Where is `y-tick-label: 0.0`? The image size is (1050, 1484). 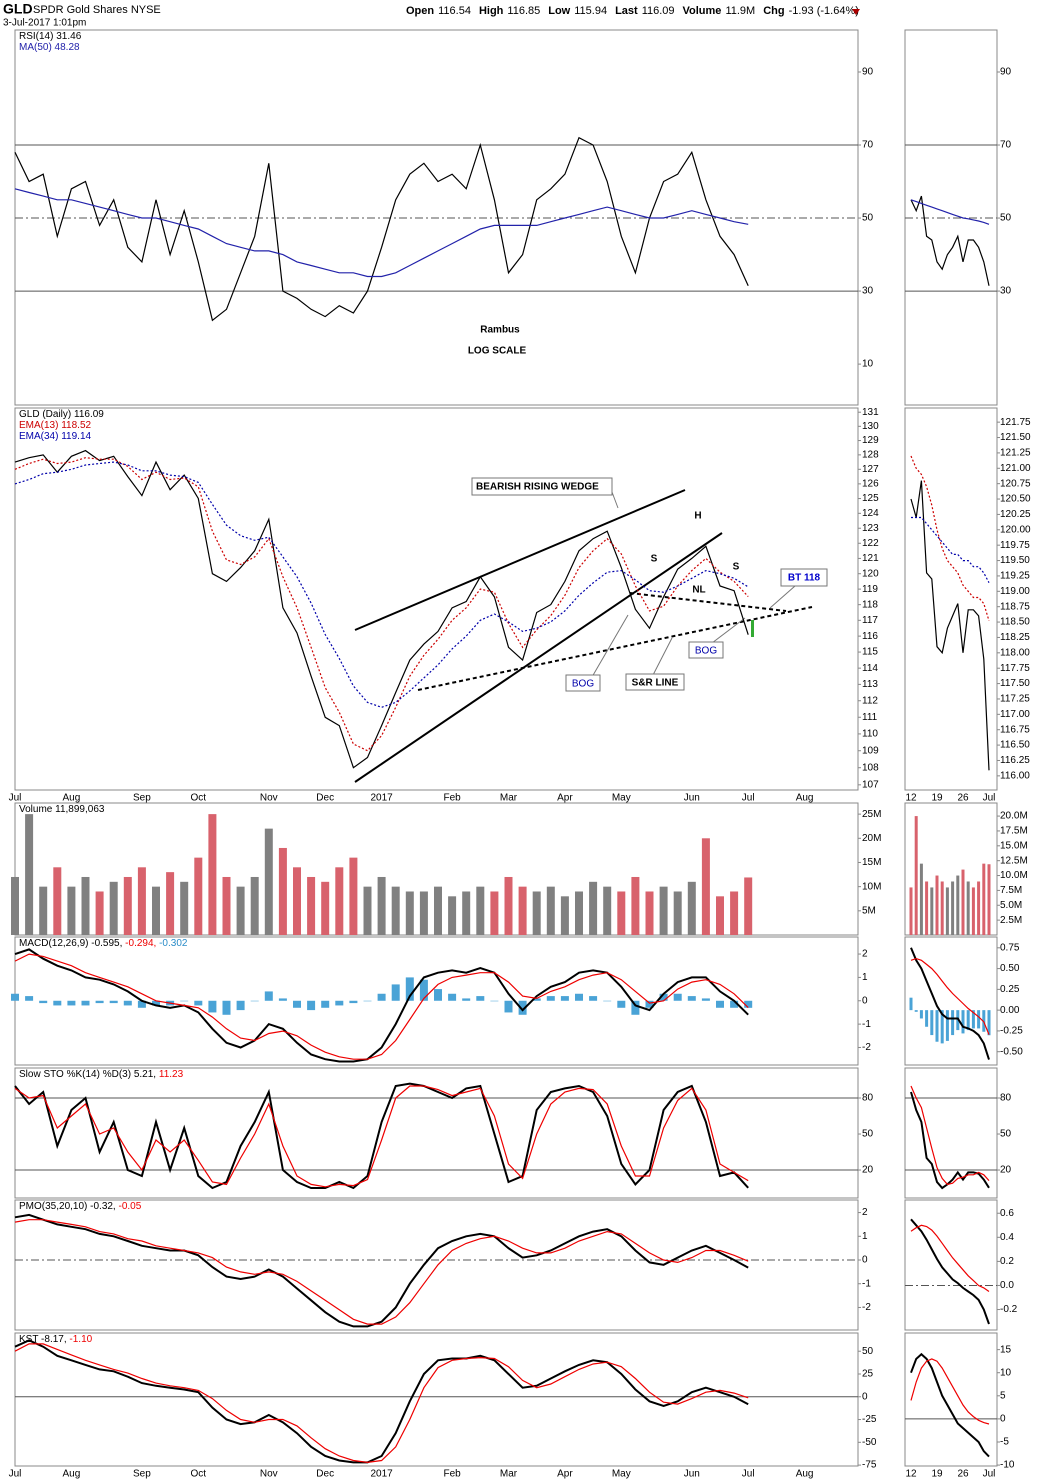
y-tick-label: 0.0 is located at coordinates (1007, 1285).